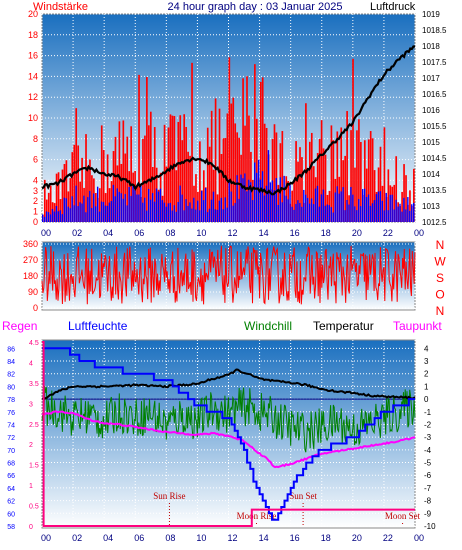  Describe the element at coordinates (60, 7) in the screenshot. I see `left-axis-title: Windstärke` at that location.